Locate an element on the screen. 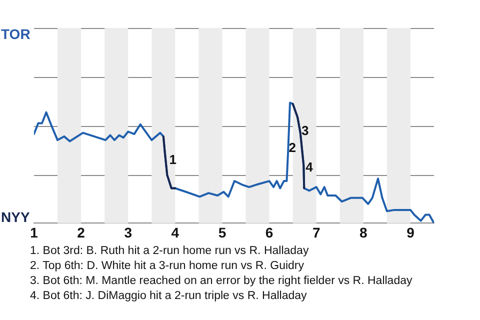 Image resolution: width=480 pixels, height=320 pixels. text: TOR is located at coordinates (15, 34).